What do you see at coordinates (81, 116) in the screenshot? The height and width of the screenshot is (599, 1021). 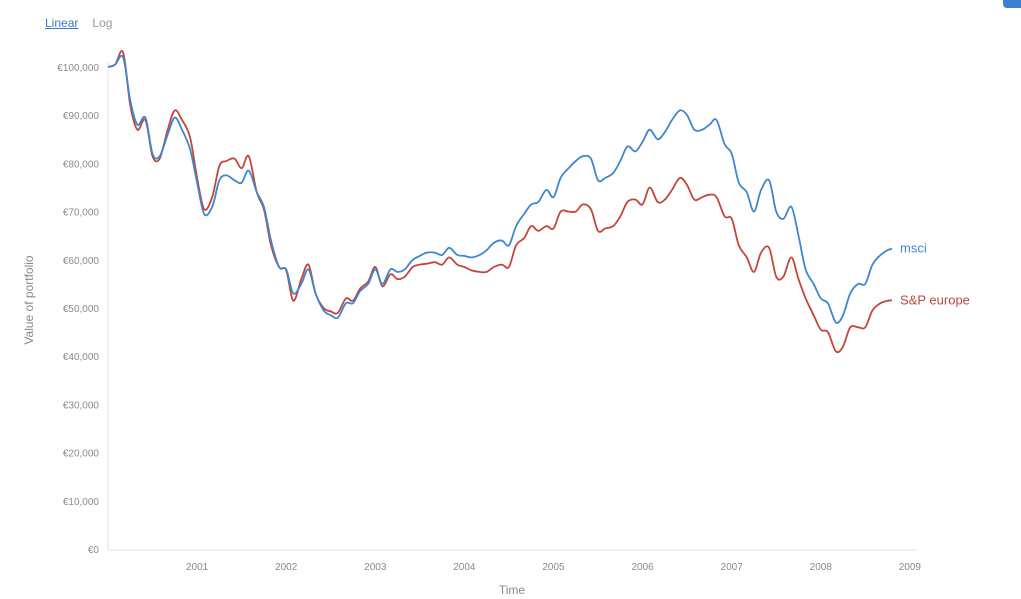 I see `y-tick-label: €90,000` at bounding box center [81, 116].